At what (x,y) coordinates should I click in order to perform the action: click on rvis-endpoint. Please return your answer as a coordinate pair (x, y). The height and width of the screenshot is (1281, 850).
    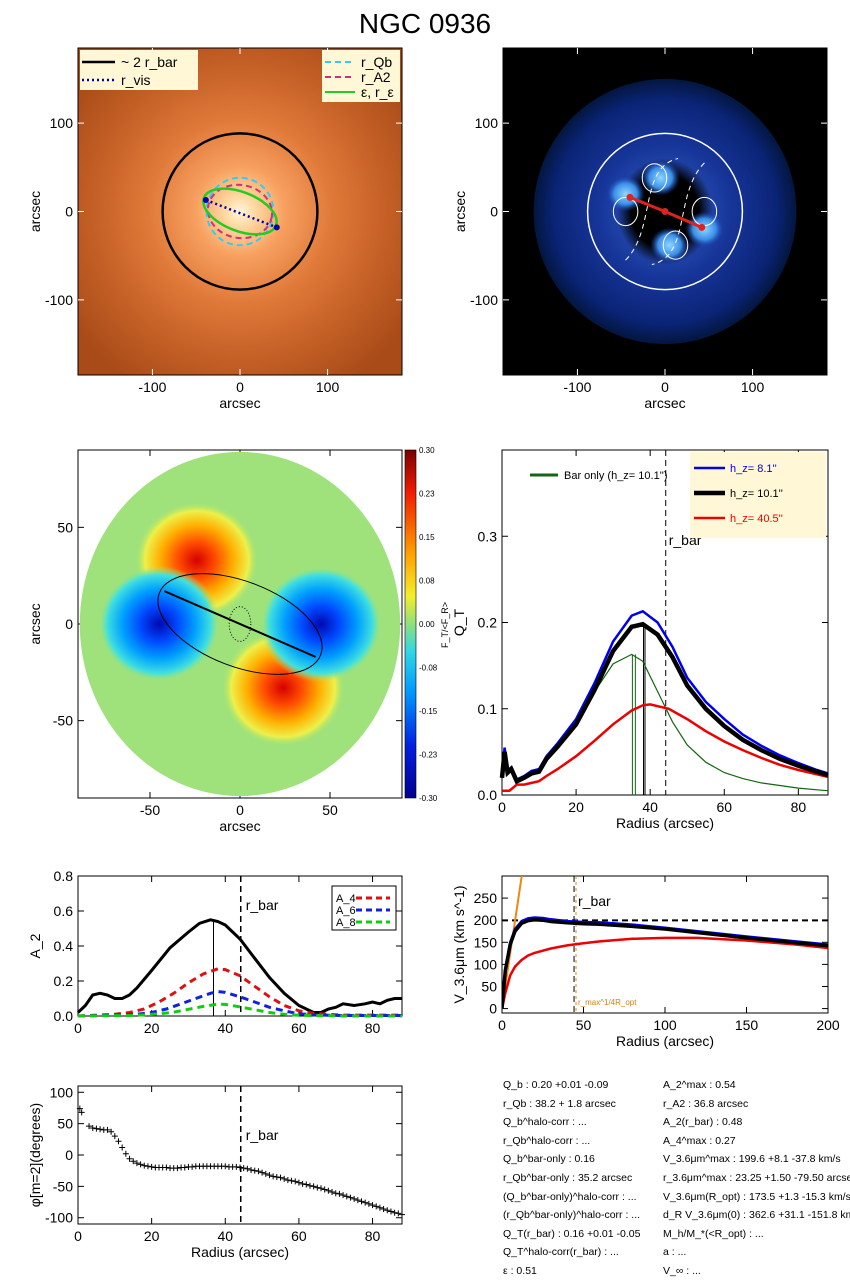
    Looking at the image, I should click on (205, 200).